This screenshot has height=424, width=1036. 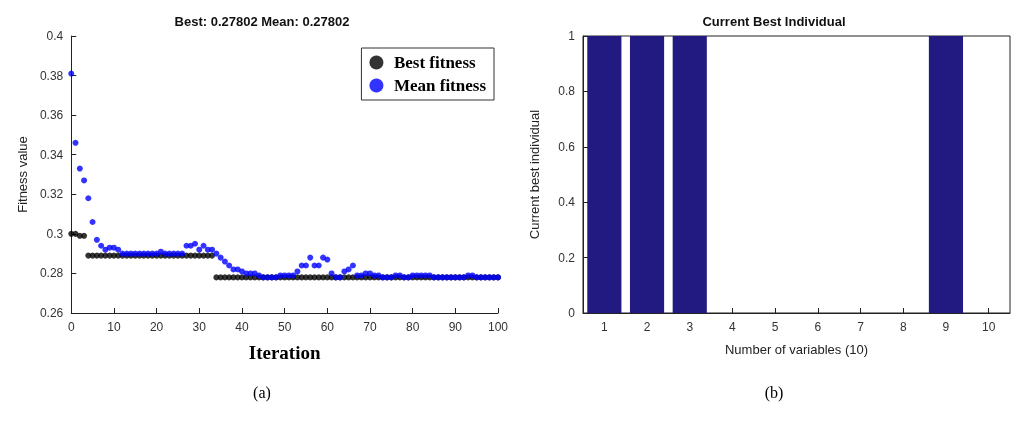 What do you see at coordinates (572, 36) in the screenshot?
I see `y-tick-label: 1` at bounding box center [572, 36].